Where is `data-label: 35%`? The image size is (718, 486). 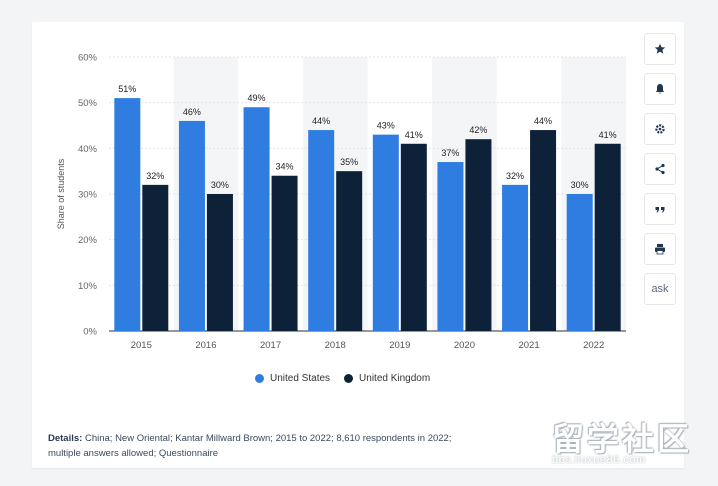
data-label: 35% is located at coordinates (349, 162).